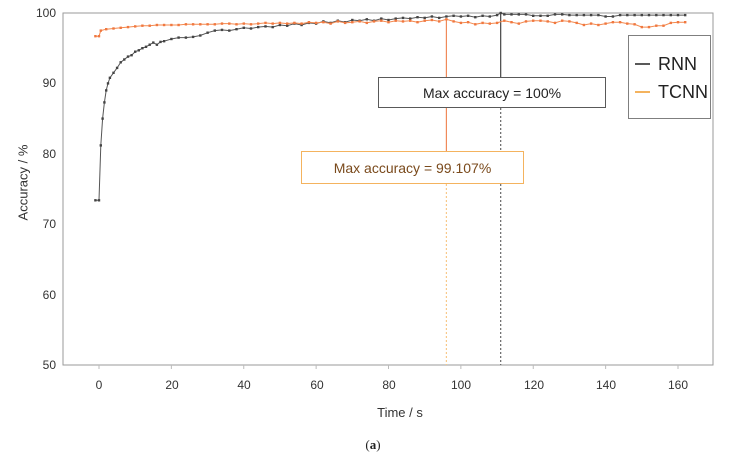  I want to click on x-tick-80: 80, so click(389, 385).